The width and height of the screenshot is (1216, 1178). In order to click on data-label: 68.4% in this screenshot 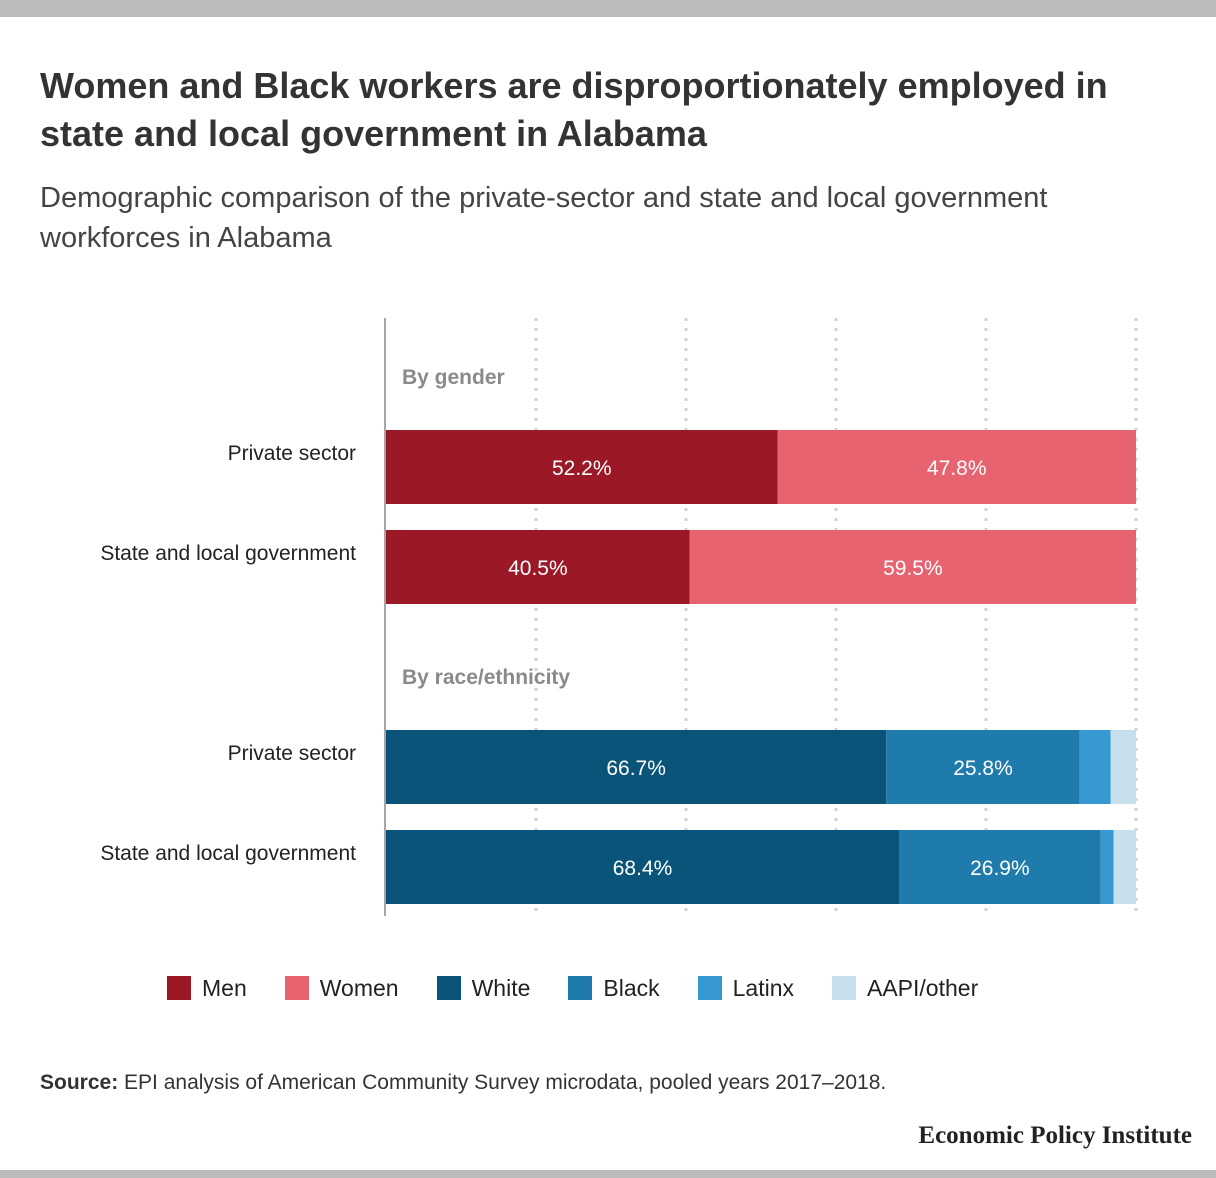, I will do `click(643, 868)`.